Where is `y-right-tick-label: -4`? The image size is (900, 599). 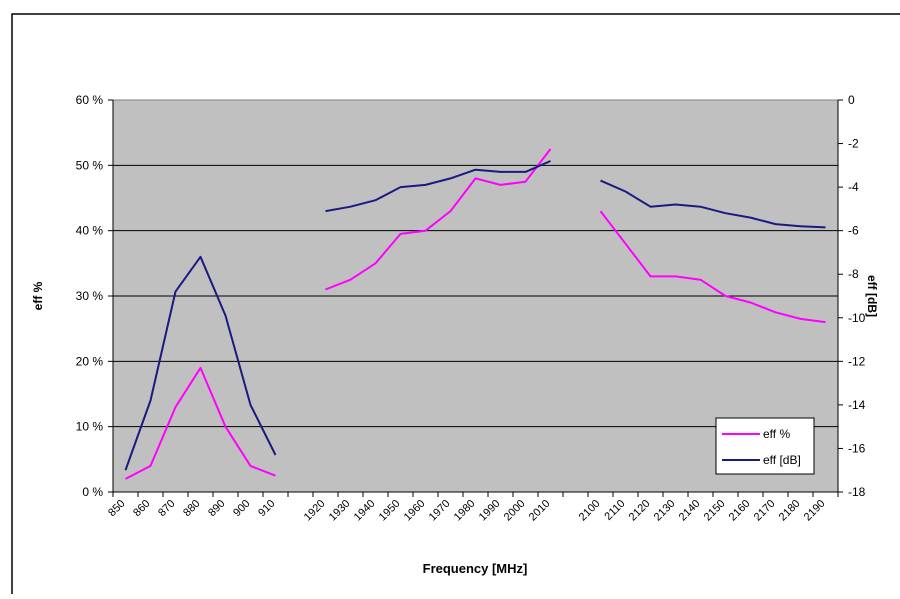 y-right-tick-label: -4 is located at coordinates (853, 187).